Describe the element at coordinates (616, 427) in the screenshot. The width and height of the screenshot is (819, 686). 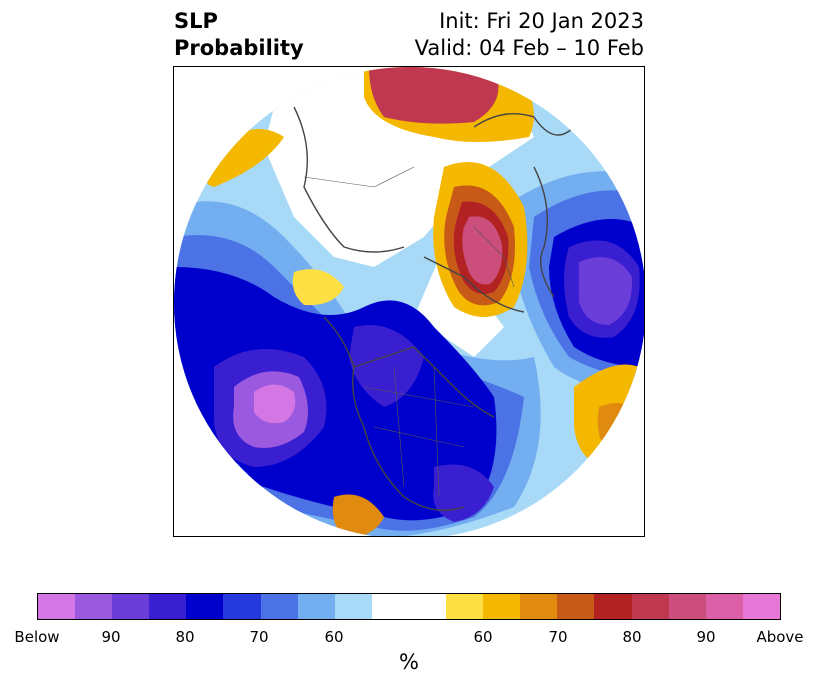
I see `above-70-region-atlantic` at that location.